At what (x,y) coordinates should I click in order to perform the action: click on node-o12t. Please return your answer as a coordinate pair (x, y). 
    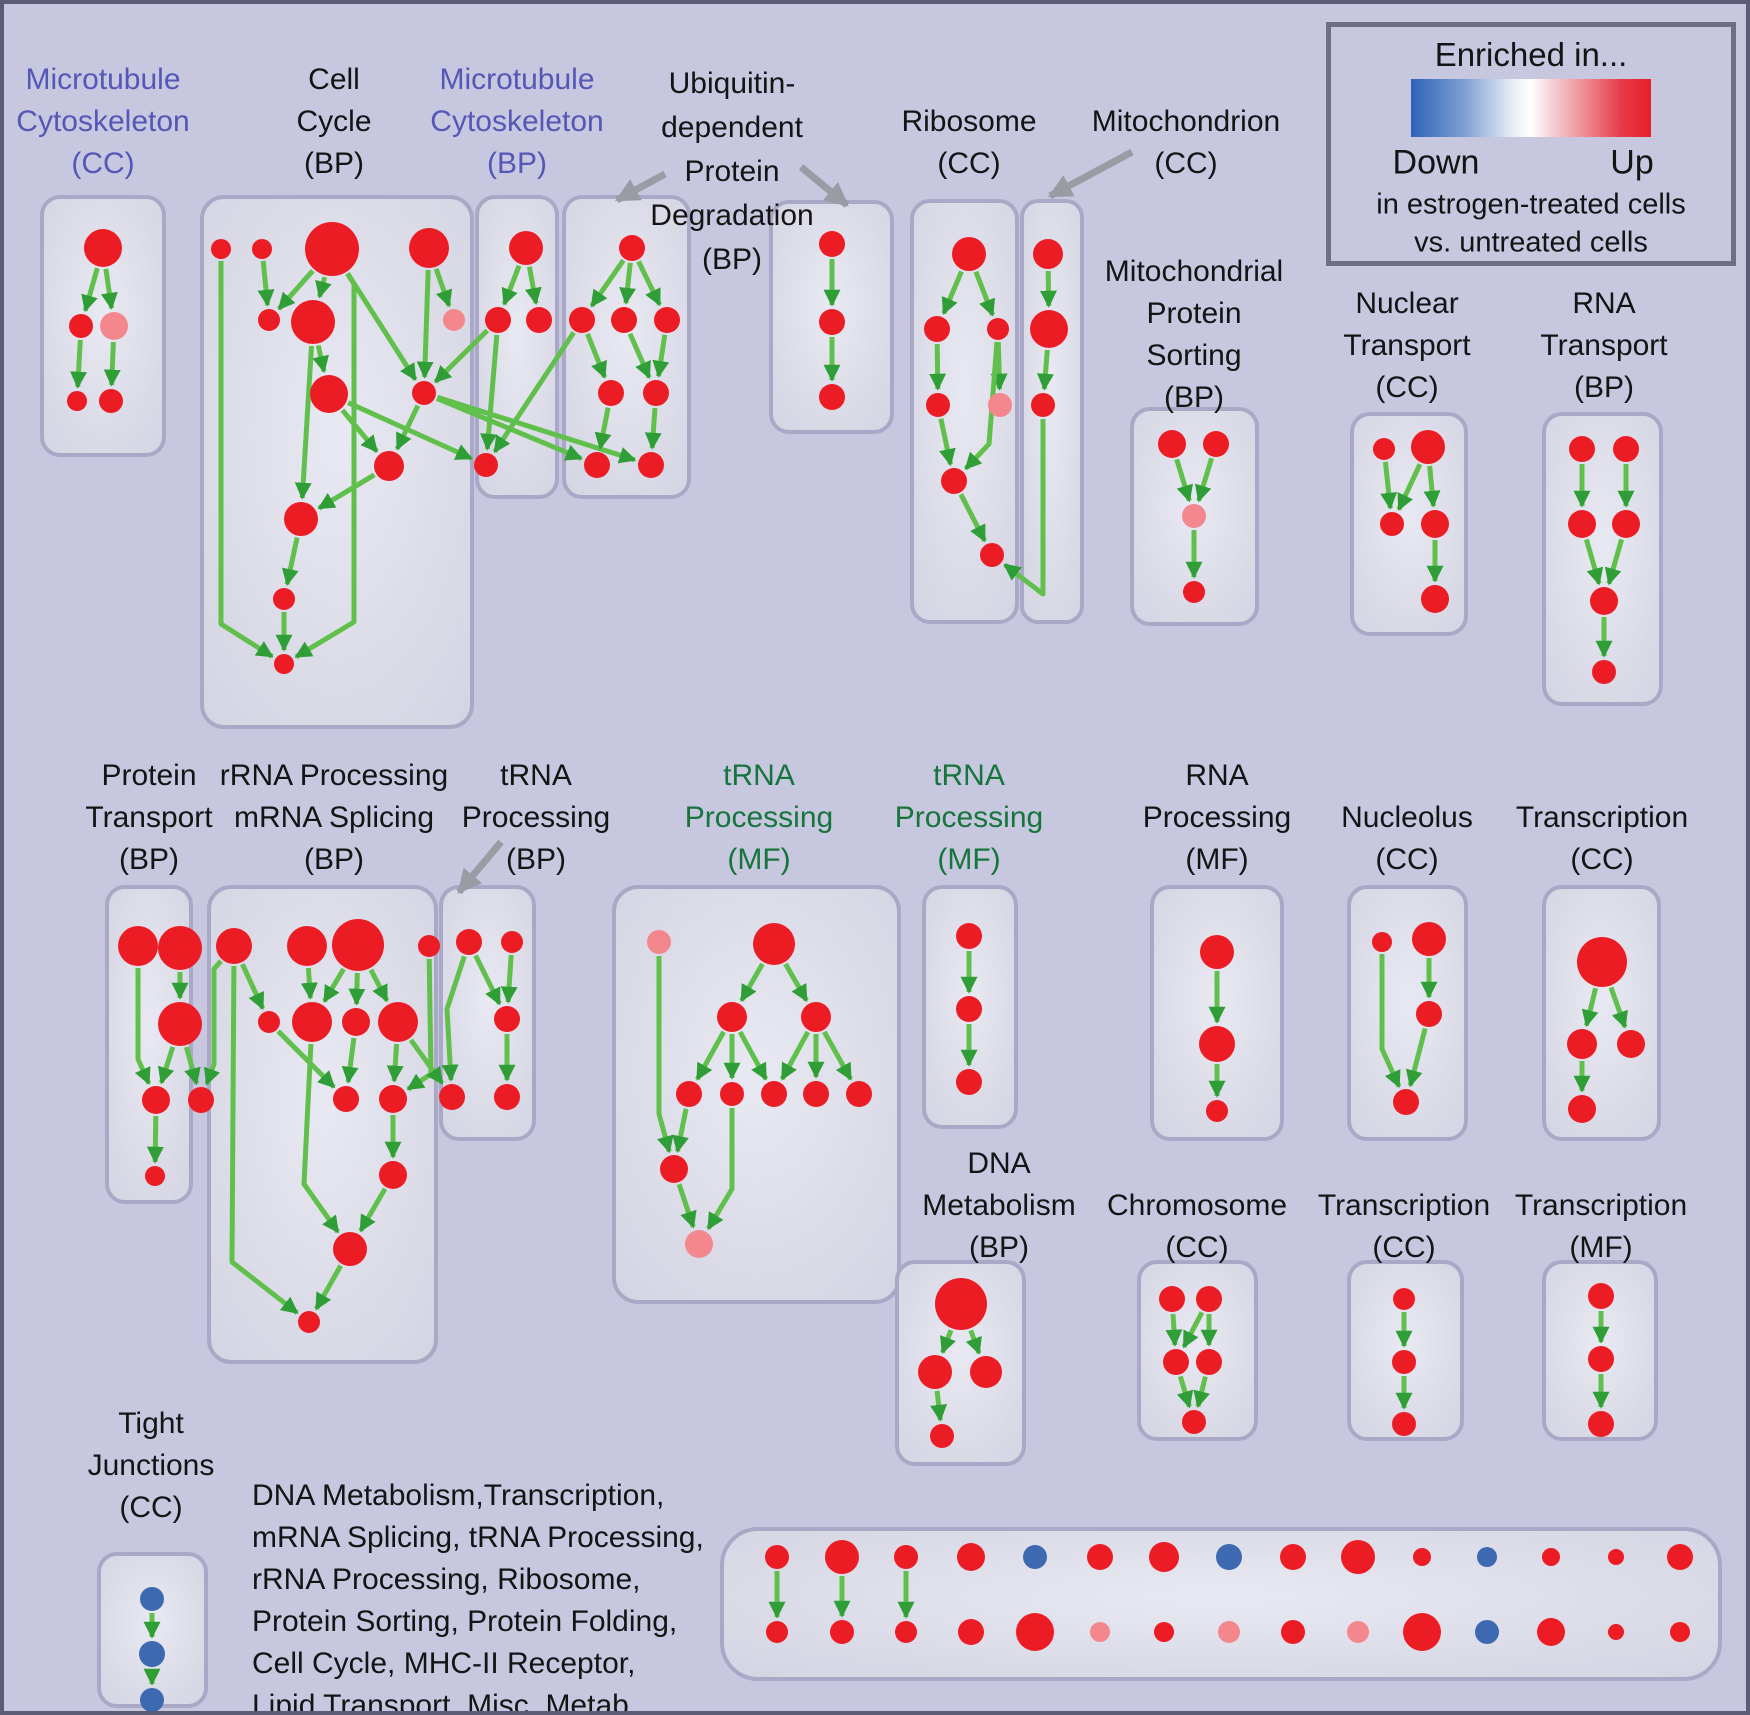
    Looking at the image, I should click on (1487, 1557).